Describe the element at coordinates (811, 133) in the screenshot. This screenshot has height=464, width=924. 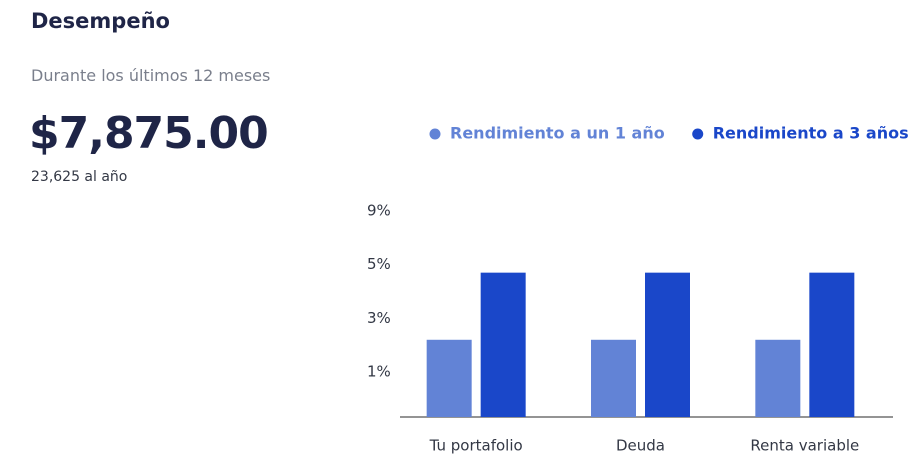
I see `legend-label: Rendimiento a 3 años` at that location.